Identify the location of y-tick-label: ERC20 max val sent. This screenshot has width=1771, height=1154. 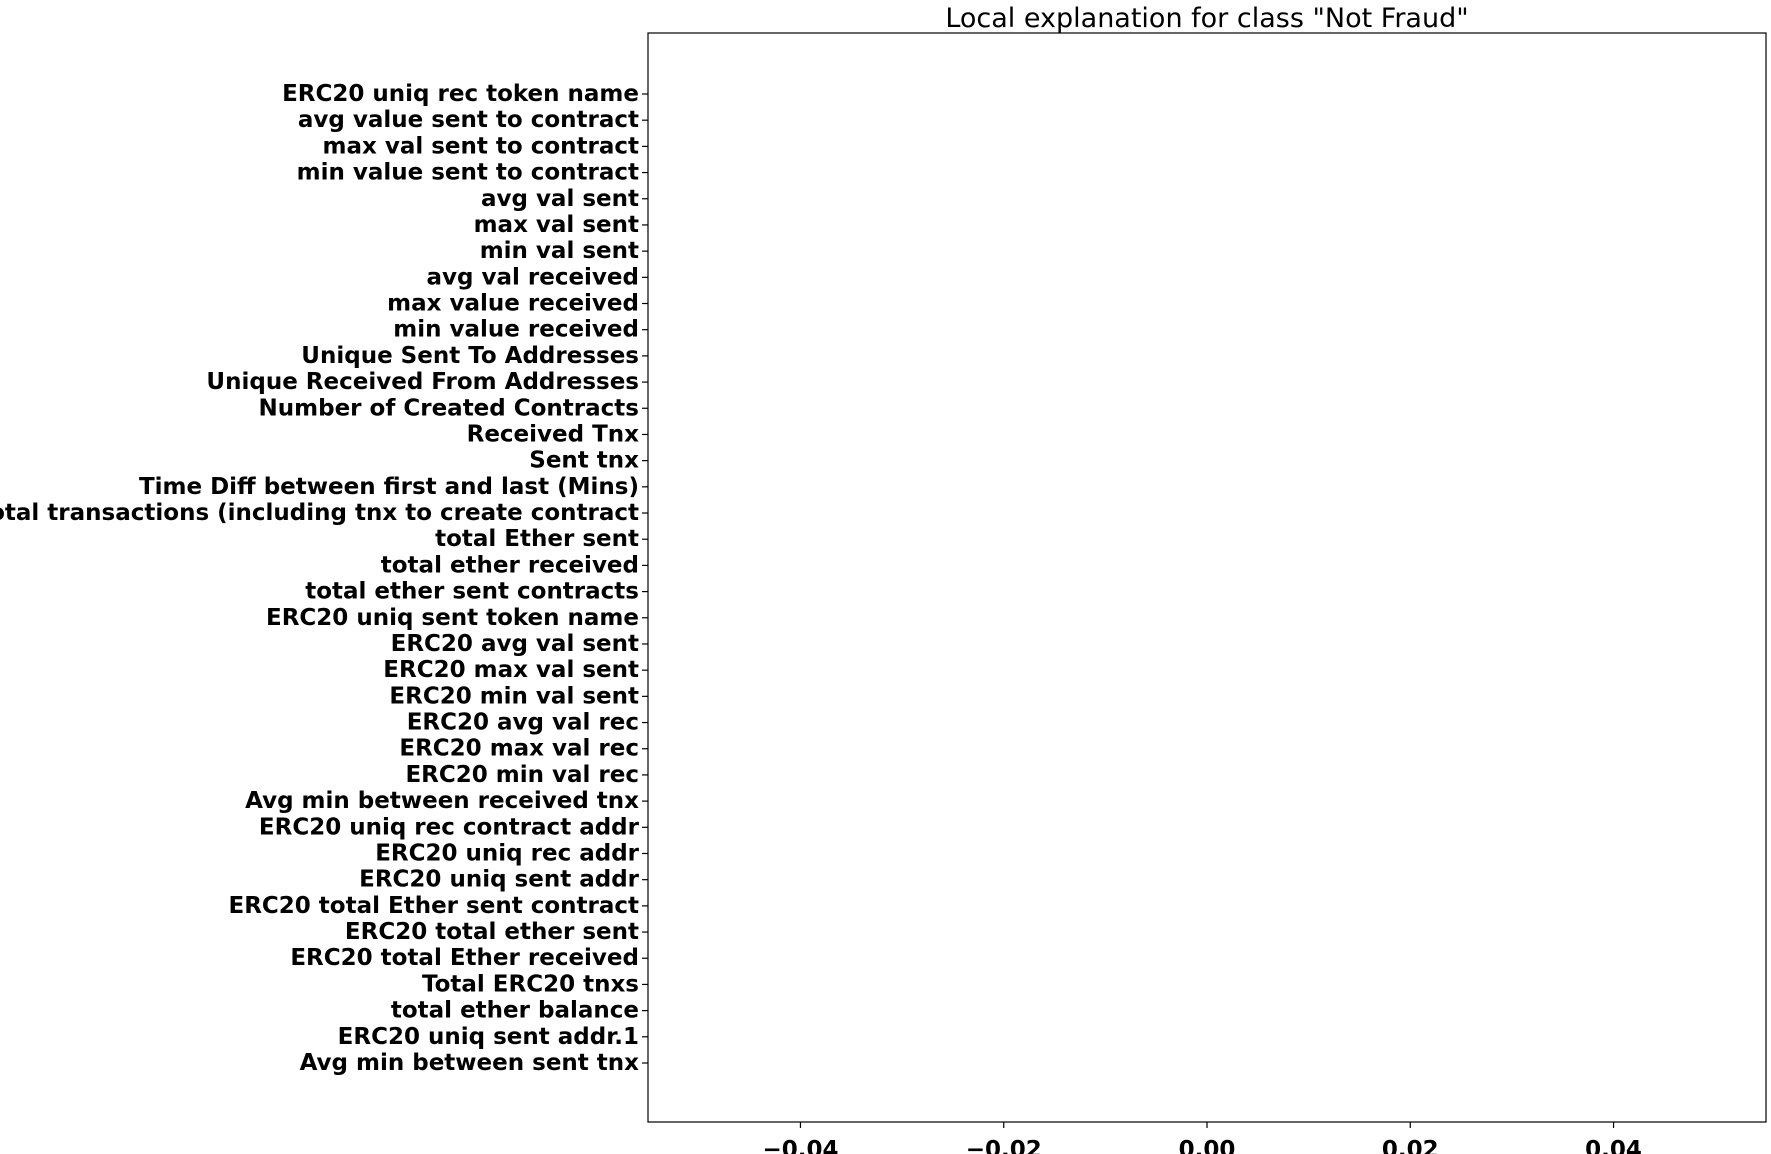
(511, 670).